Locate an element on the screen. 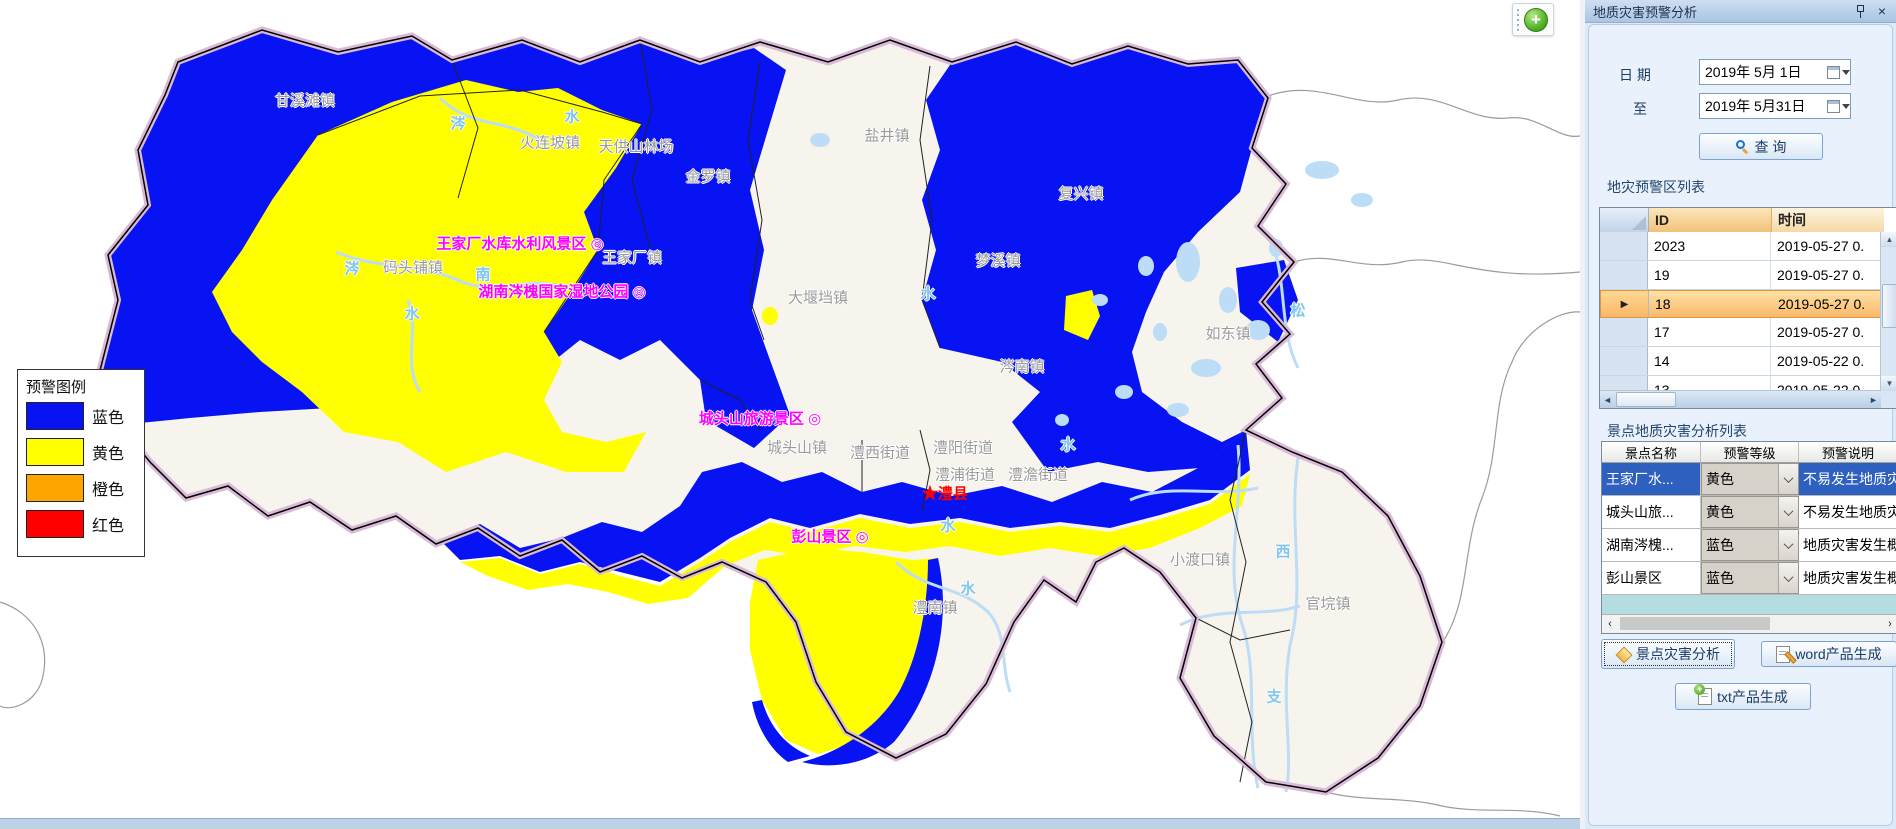 Image resolution: width=1896 pixels, height=829 pixels. zone-yellow-south is located at coordinates (844, 651).